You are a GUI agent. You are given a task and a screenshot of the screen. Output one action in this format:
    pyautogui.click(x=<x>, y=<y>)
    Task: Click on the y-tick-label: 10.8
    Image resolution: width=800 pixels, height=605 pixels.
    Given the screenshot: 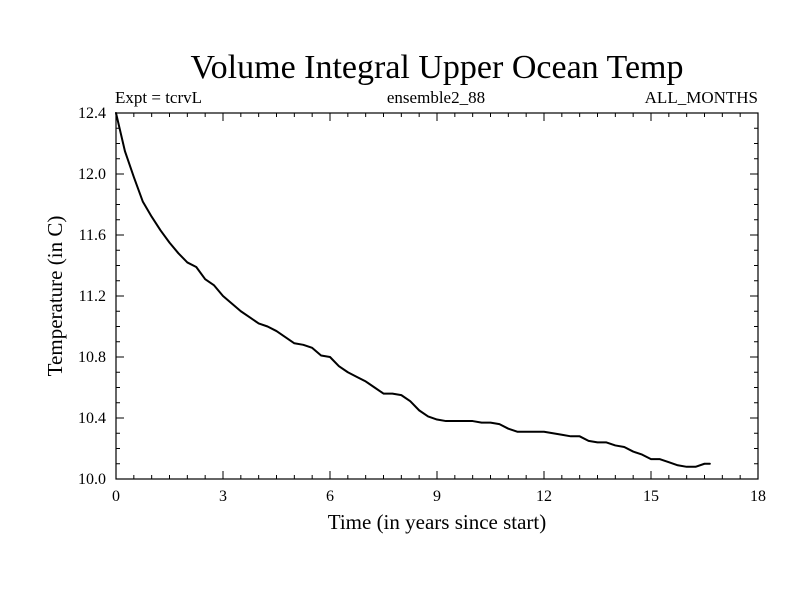 What is the action you would take?
    pyautogui.click(x=92, y=357)
    